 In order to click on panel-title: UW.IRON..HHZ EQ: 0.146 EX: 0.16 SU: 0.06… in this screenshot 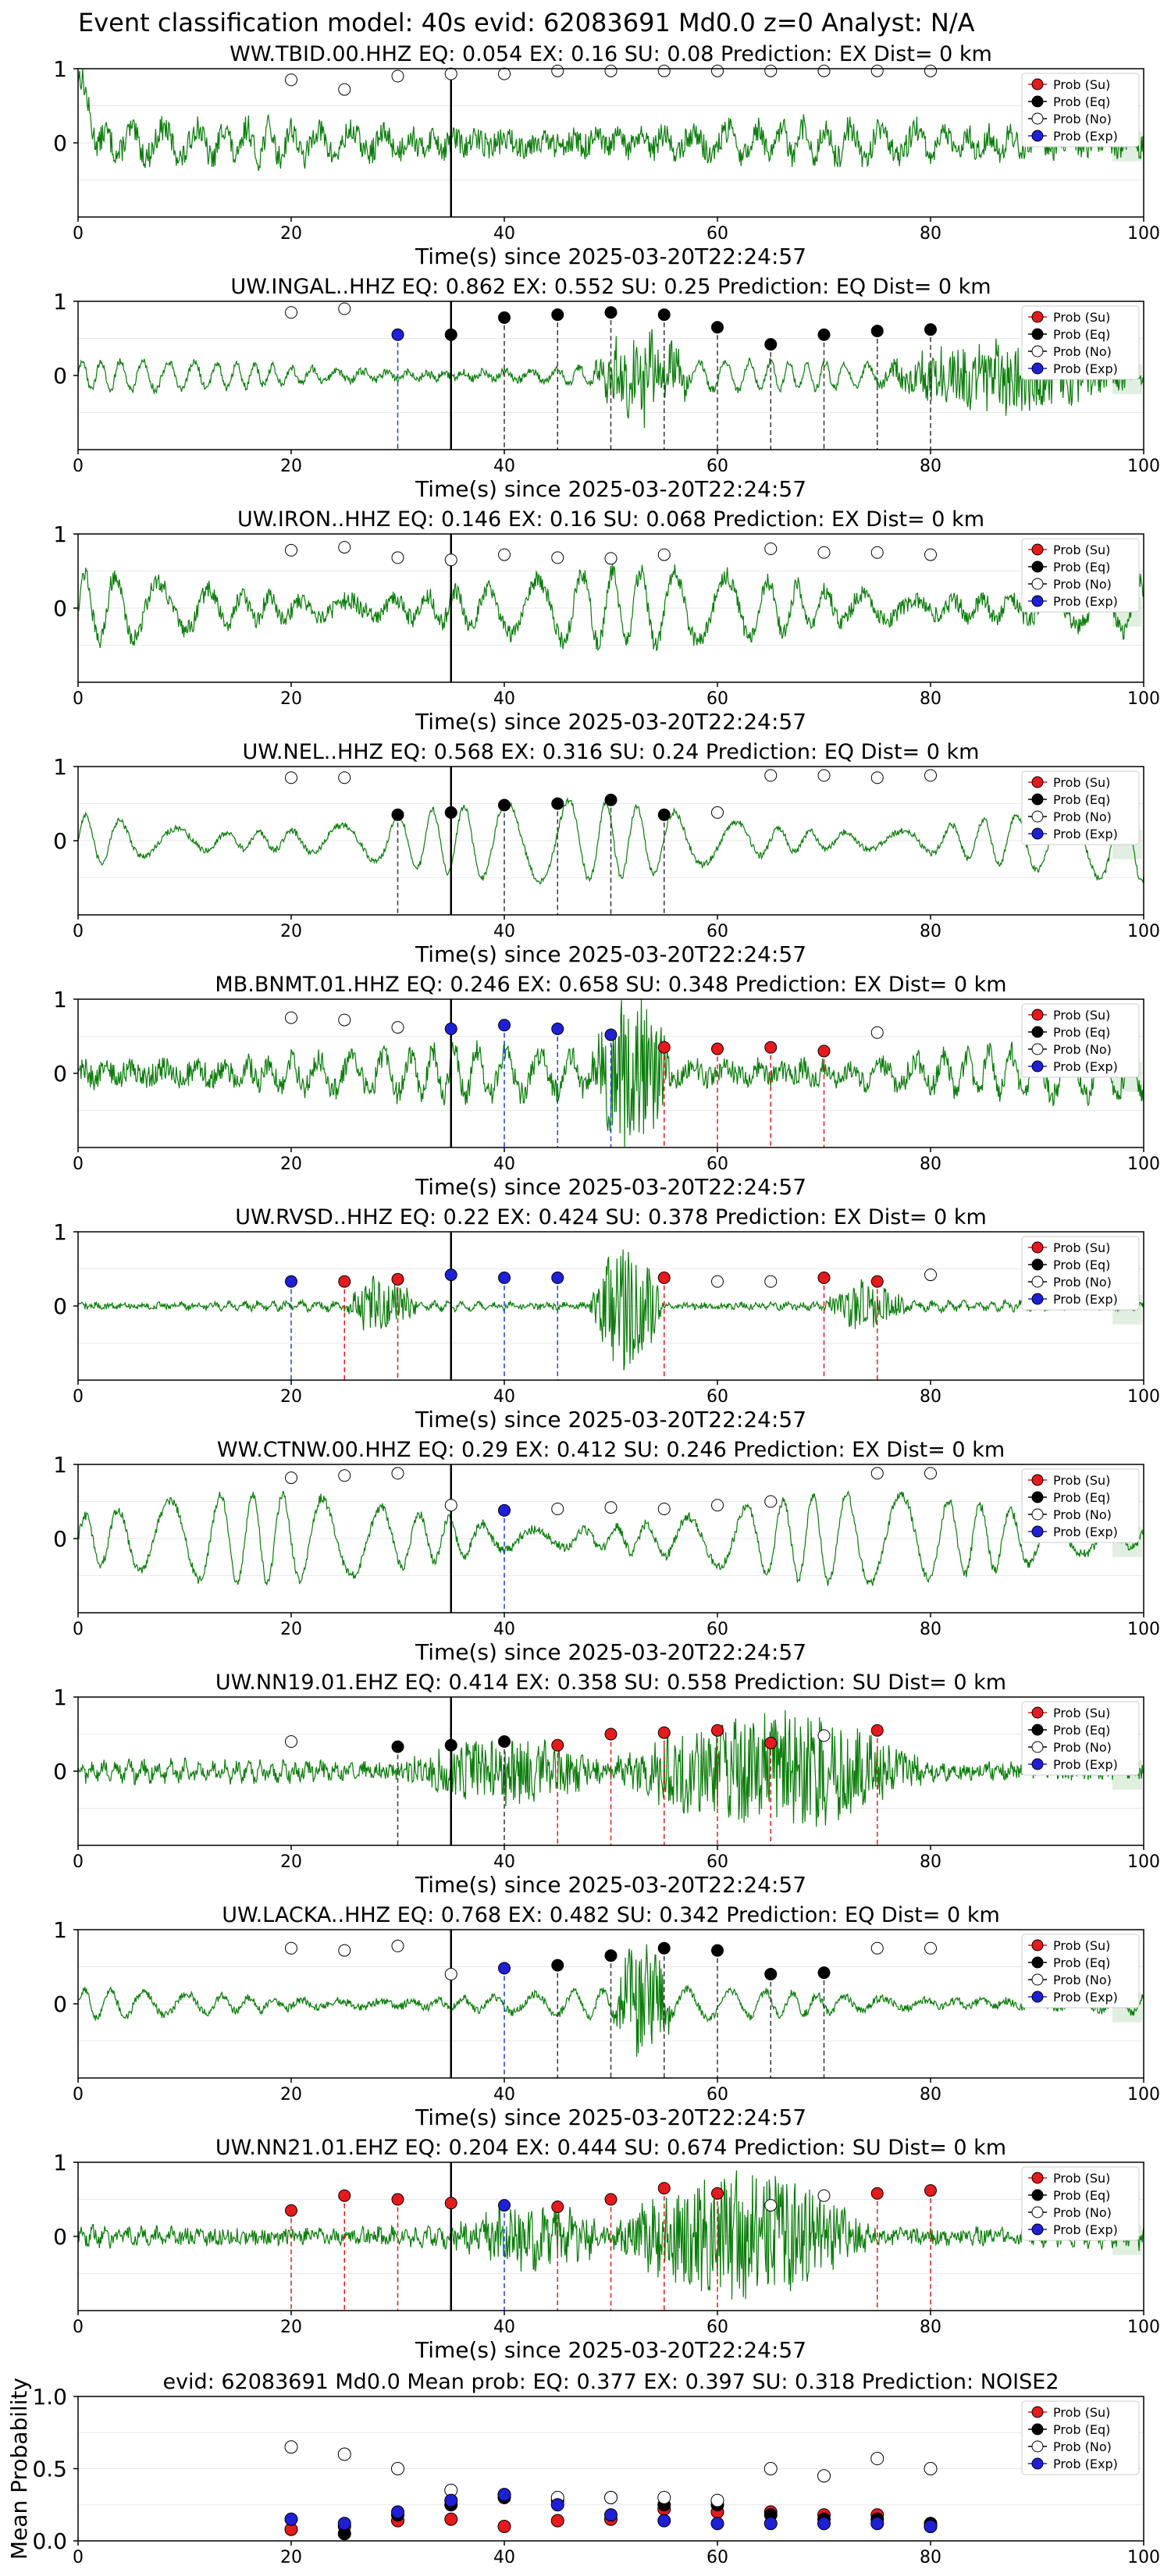, I will do `click(610, 519)`.